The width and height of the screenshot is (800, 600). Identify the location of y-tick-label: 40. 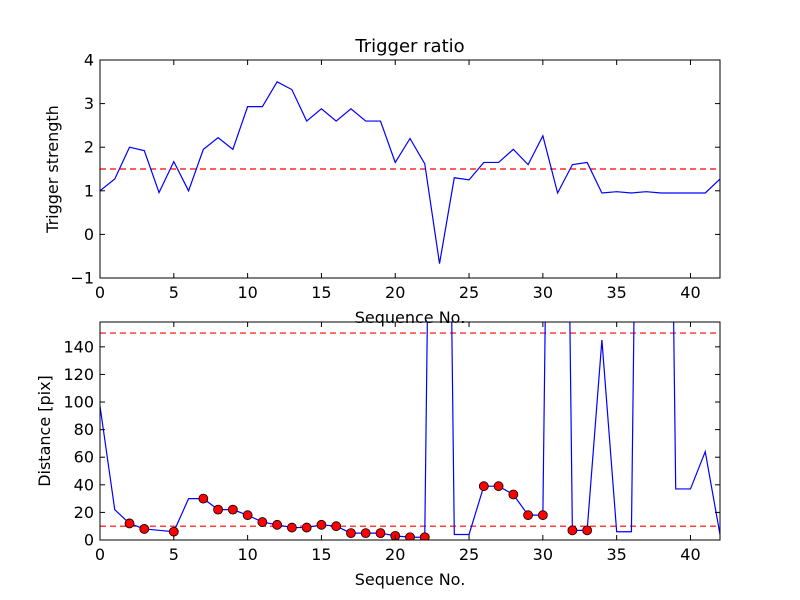
(84, 484).